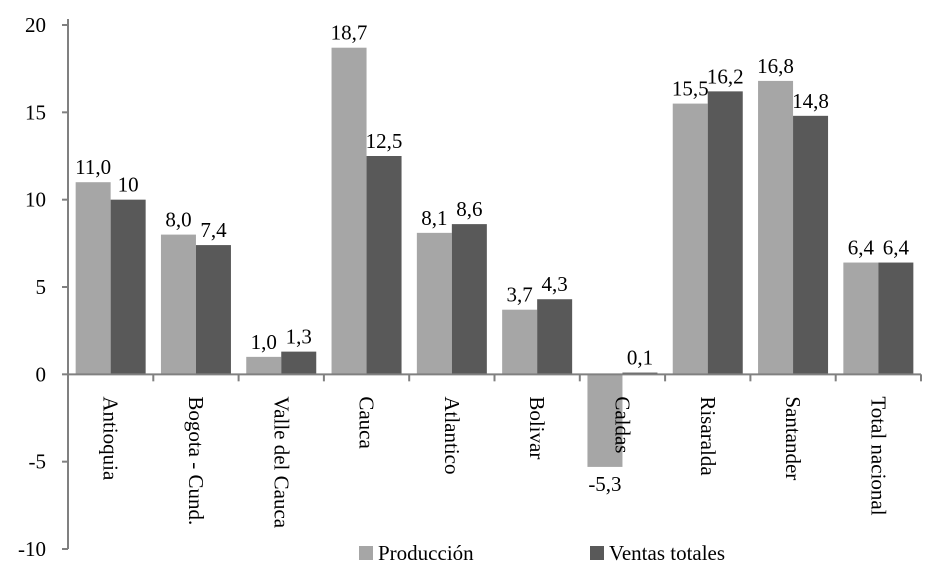  What do you see at coordinates (793, 438) in the screenshot?
I see `category-label: Santander` at bounding box center [793, 438].